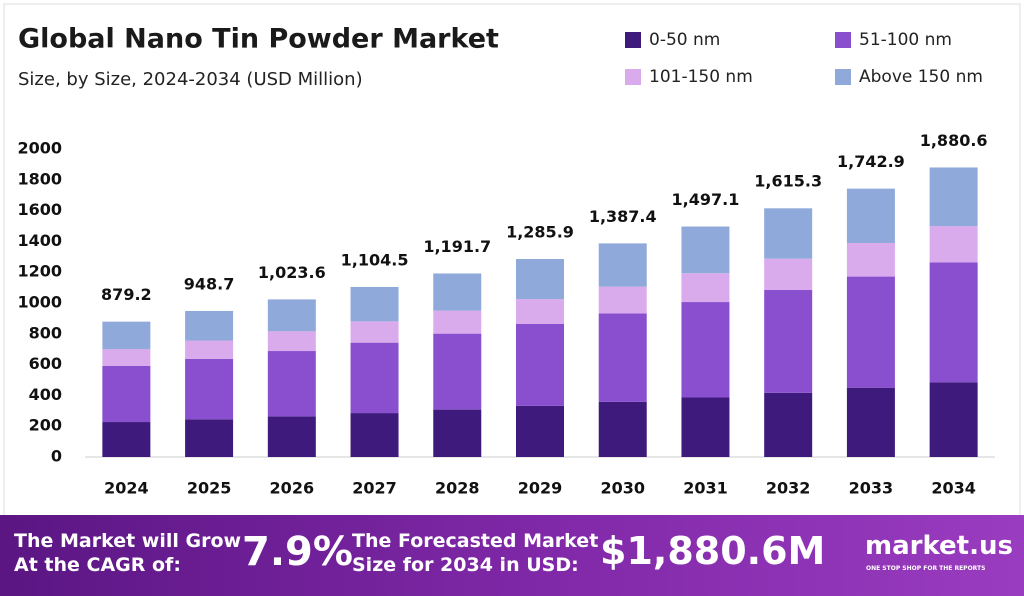  I want to click on total-label: 879.2, so click(126, 294).